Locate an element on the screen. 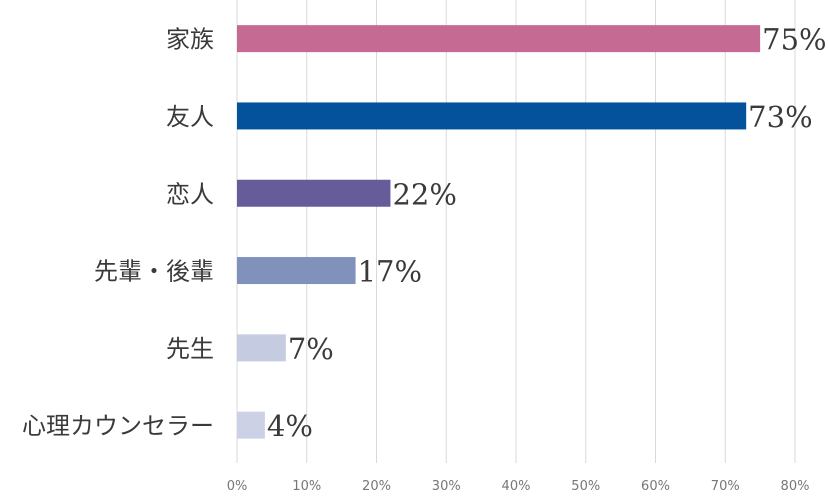 This screenshot has width=828, height=500. category-label-0: 家族 is located at coordinates (190, 40).